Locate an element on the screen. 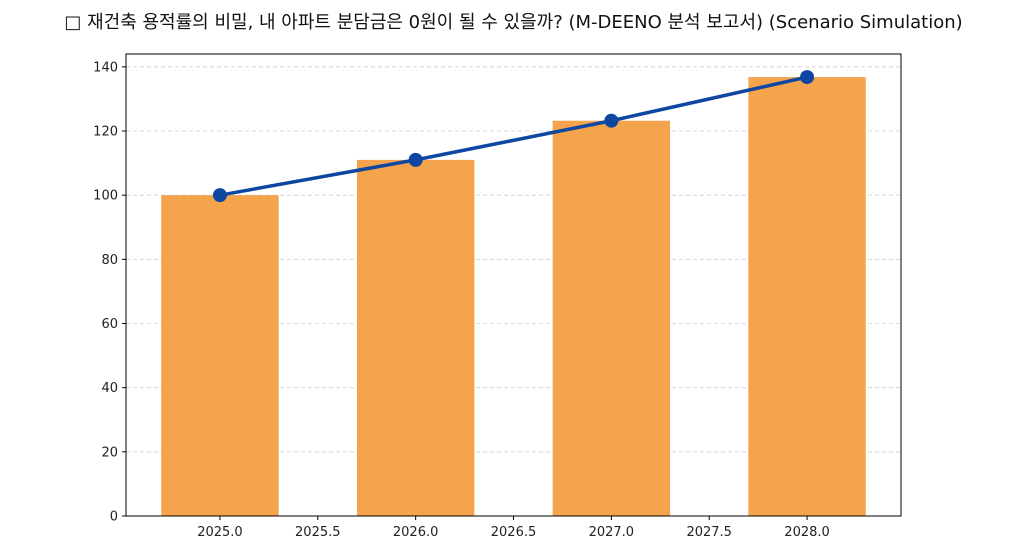 The height and width of the screenshot is (550, 1027). y-tick-label: 40 is located at coordinates (109, 388).